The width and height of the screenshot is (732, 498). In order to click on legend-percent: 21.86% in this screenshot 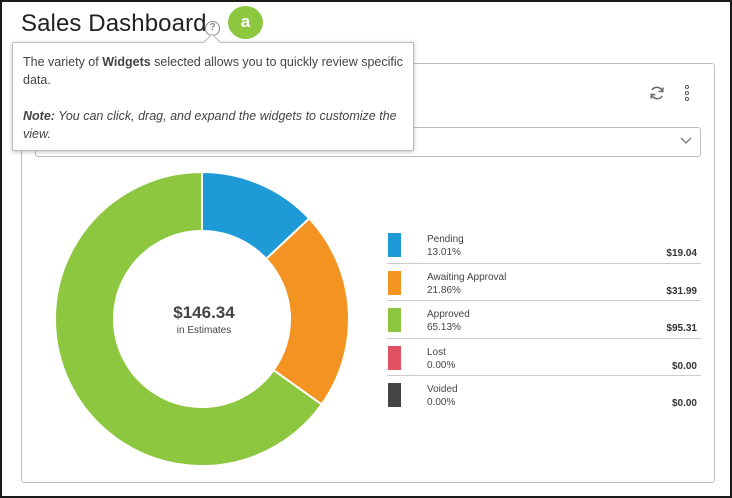, I will do `click(444, 290)`.